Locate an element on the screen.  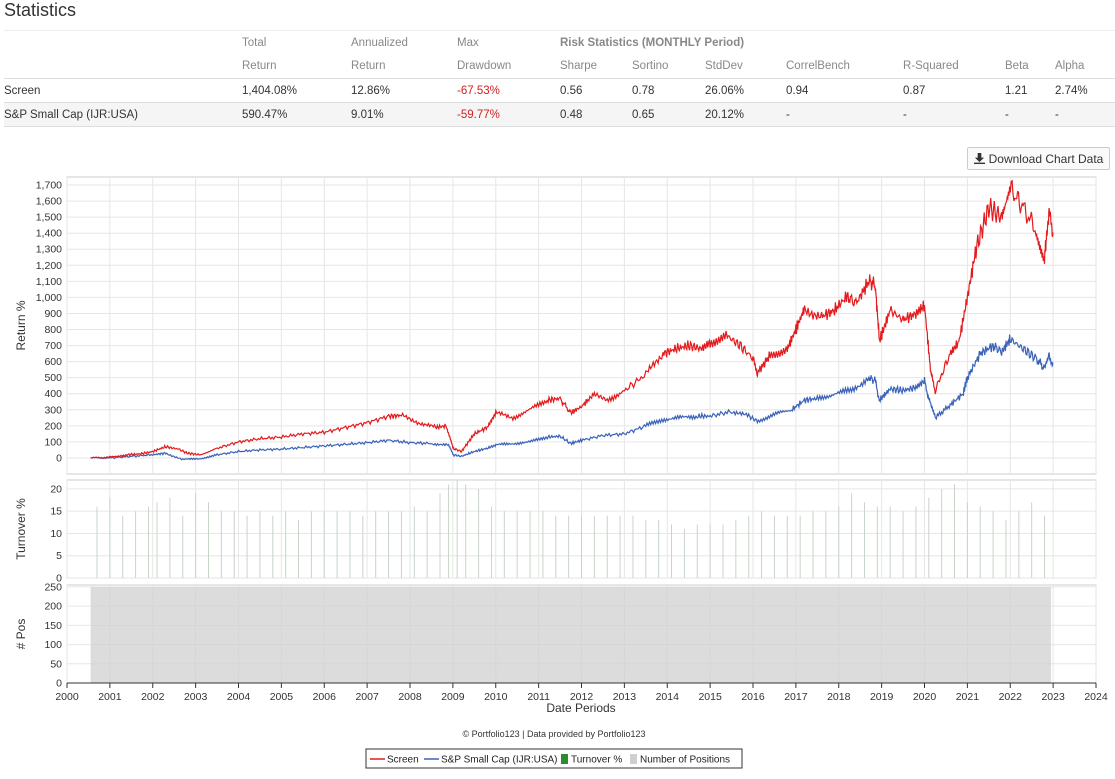
annualized-return-cell: 9.01% is located at coordinates (404, 114).